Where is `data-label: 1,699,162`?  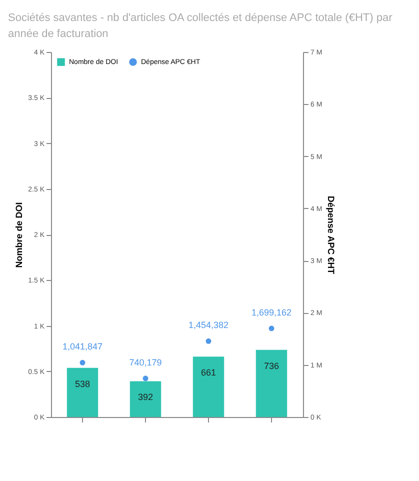
data-label: 1,699,162 is located at coordinates (271, 312).